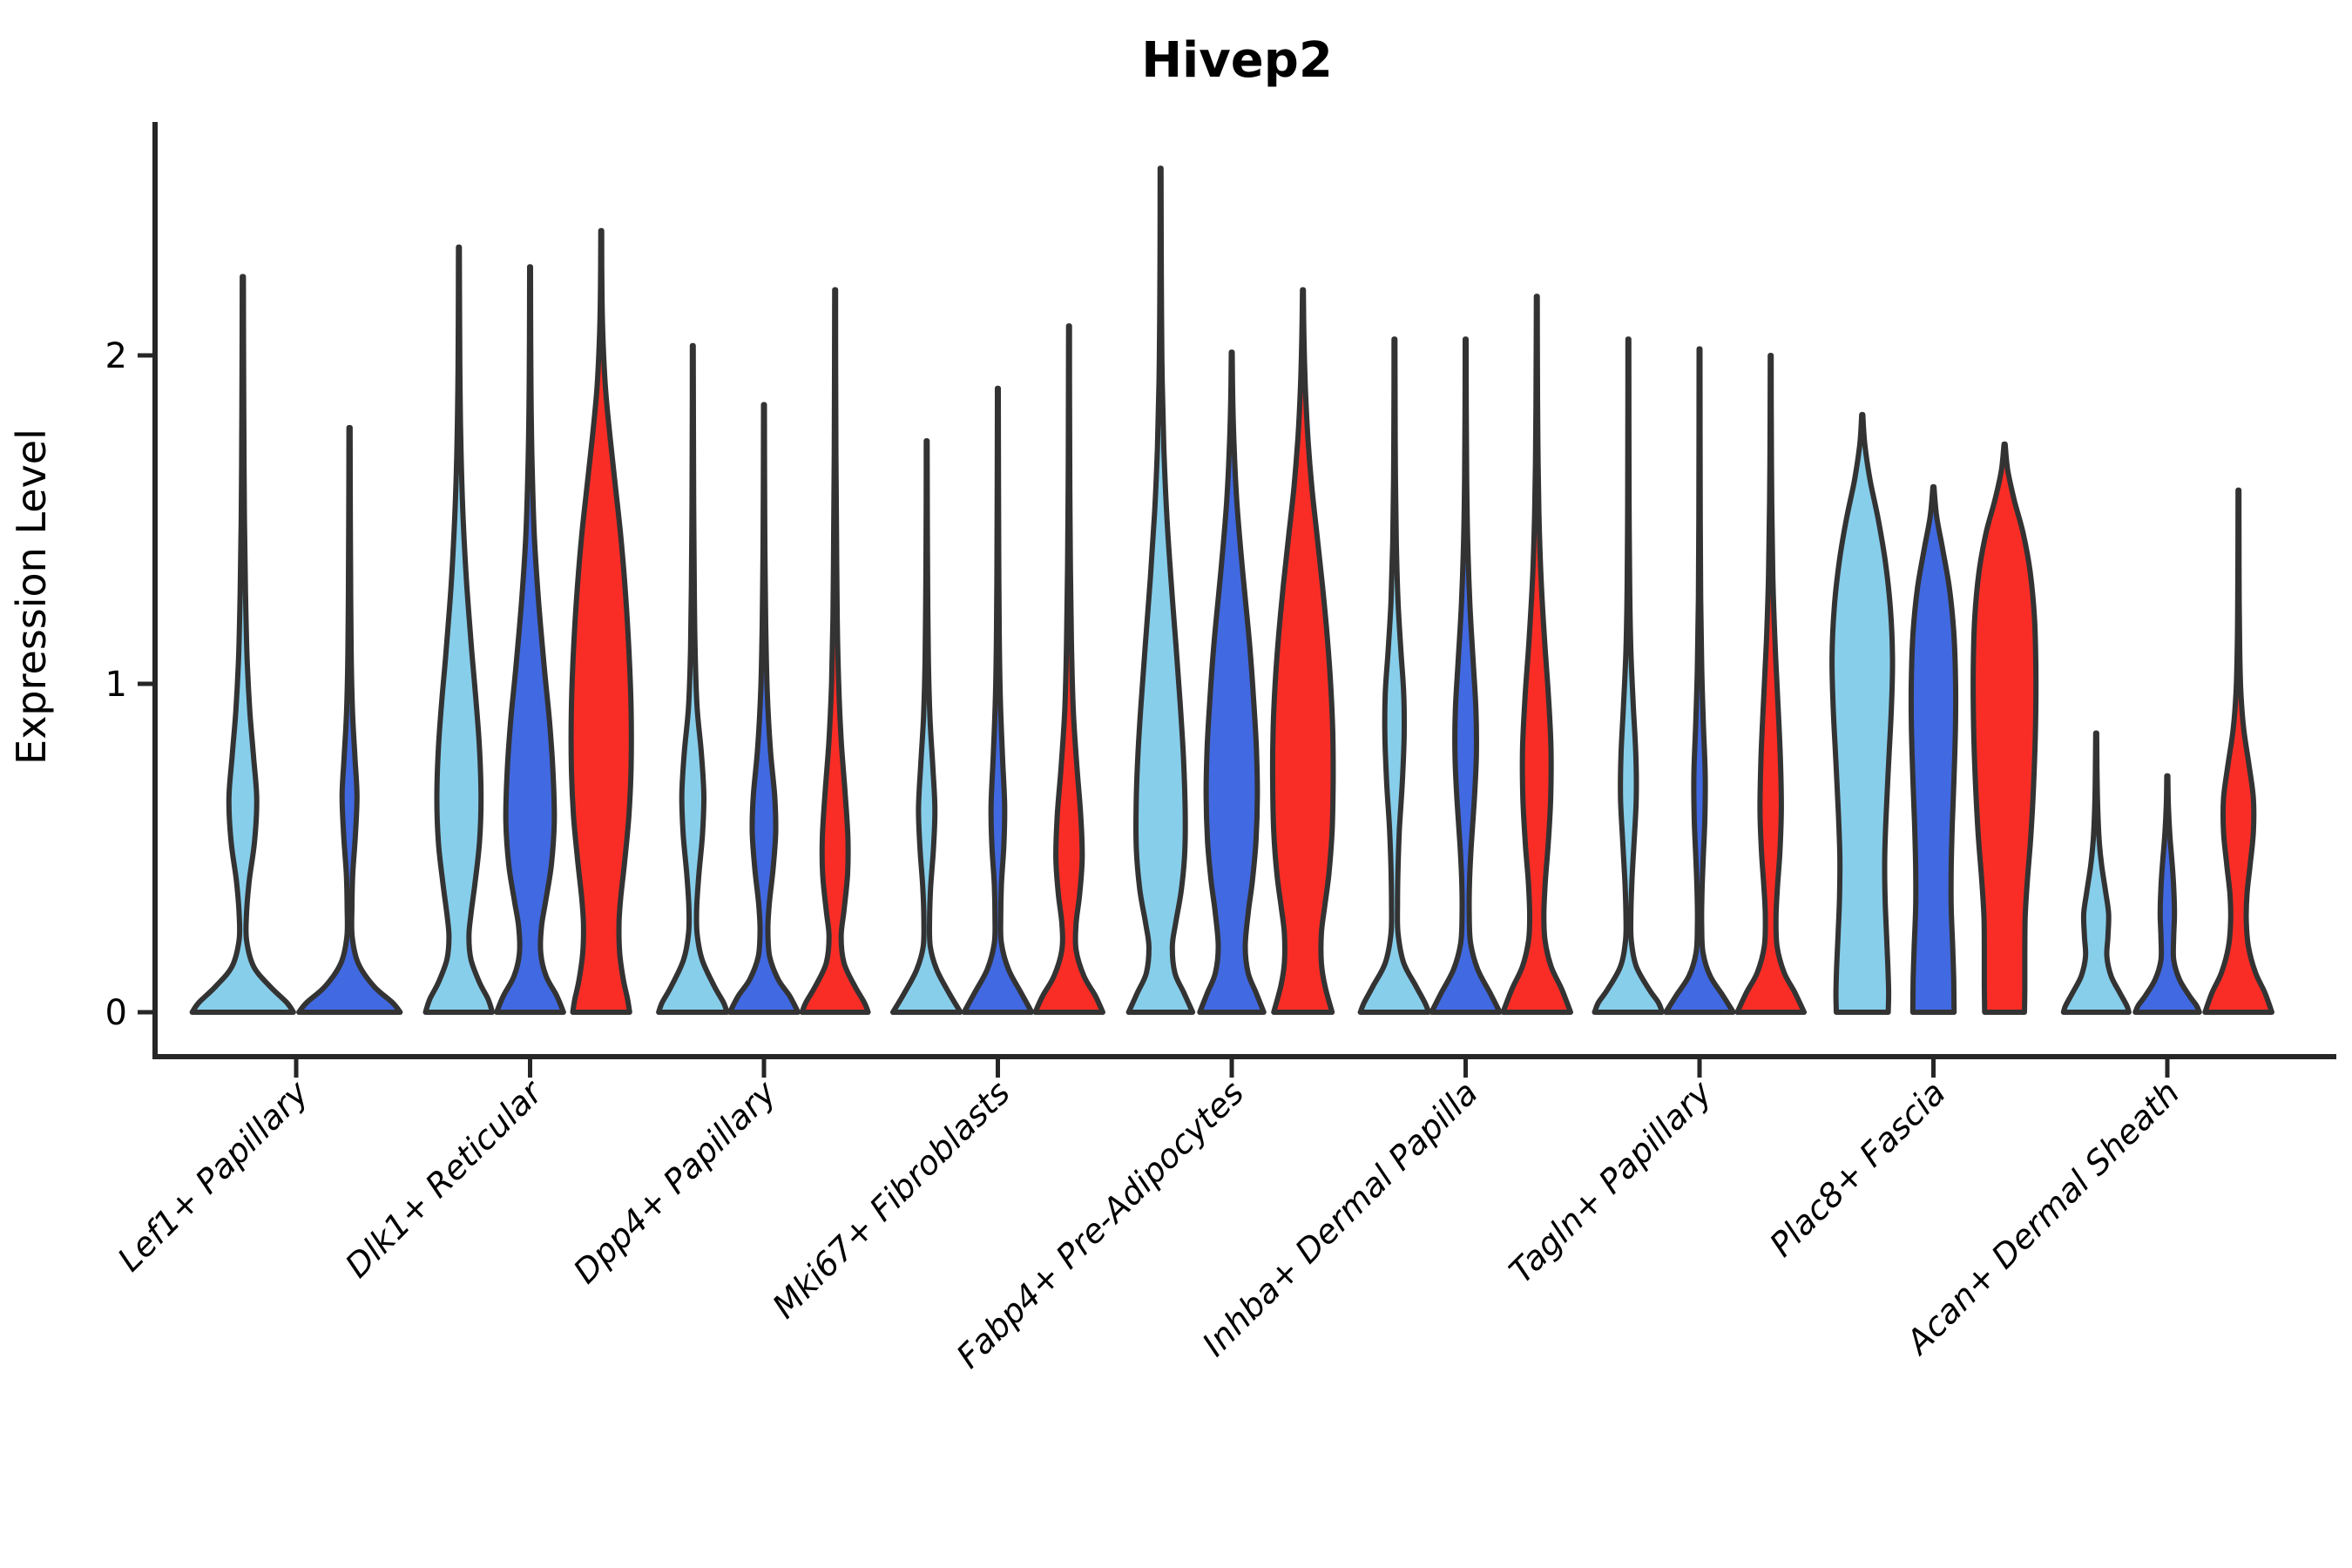 This screenshot has height=1568, width=2352. What do you see at coordinates (1934, 749) in the screenshot?
I see `violin-plac8-fascia-royalblue` at bounding box center [1934, 749].